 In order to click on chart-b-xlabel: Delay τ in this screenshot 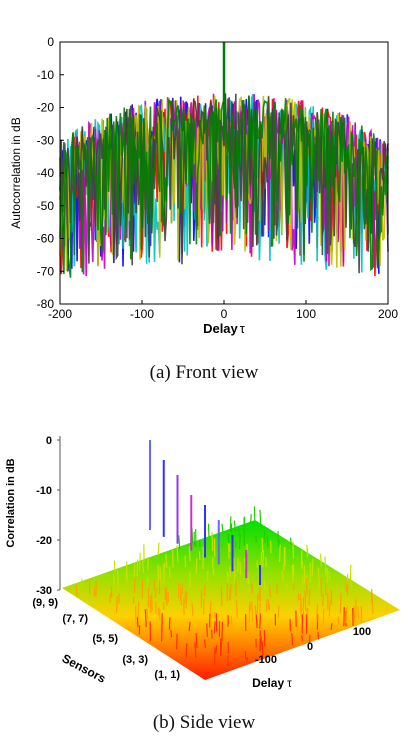, I will do `click(272, 683)`.